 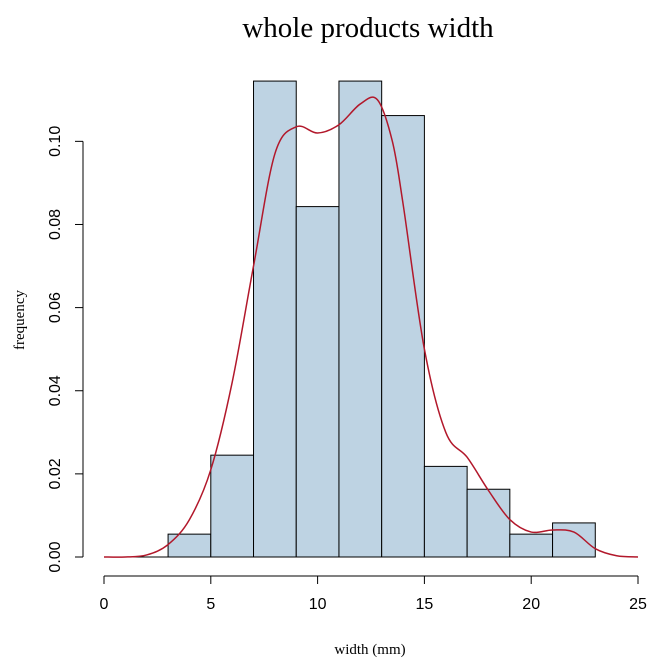 What do you see at coordinates (369, 650) in the screenshot?
I see `x-axis-label: width (mm)` at bounding box center [369, 650].